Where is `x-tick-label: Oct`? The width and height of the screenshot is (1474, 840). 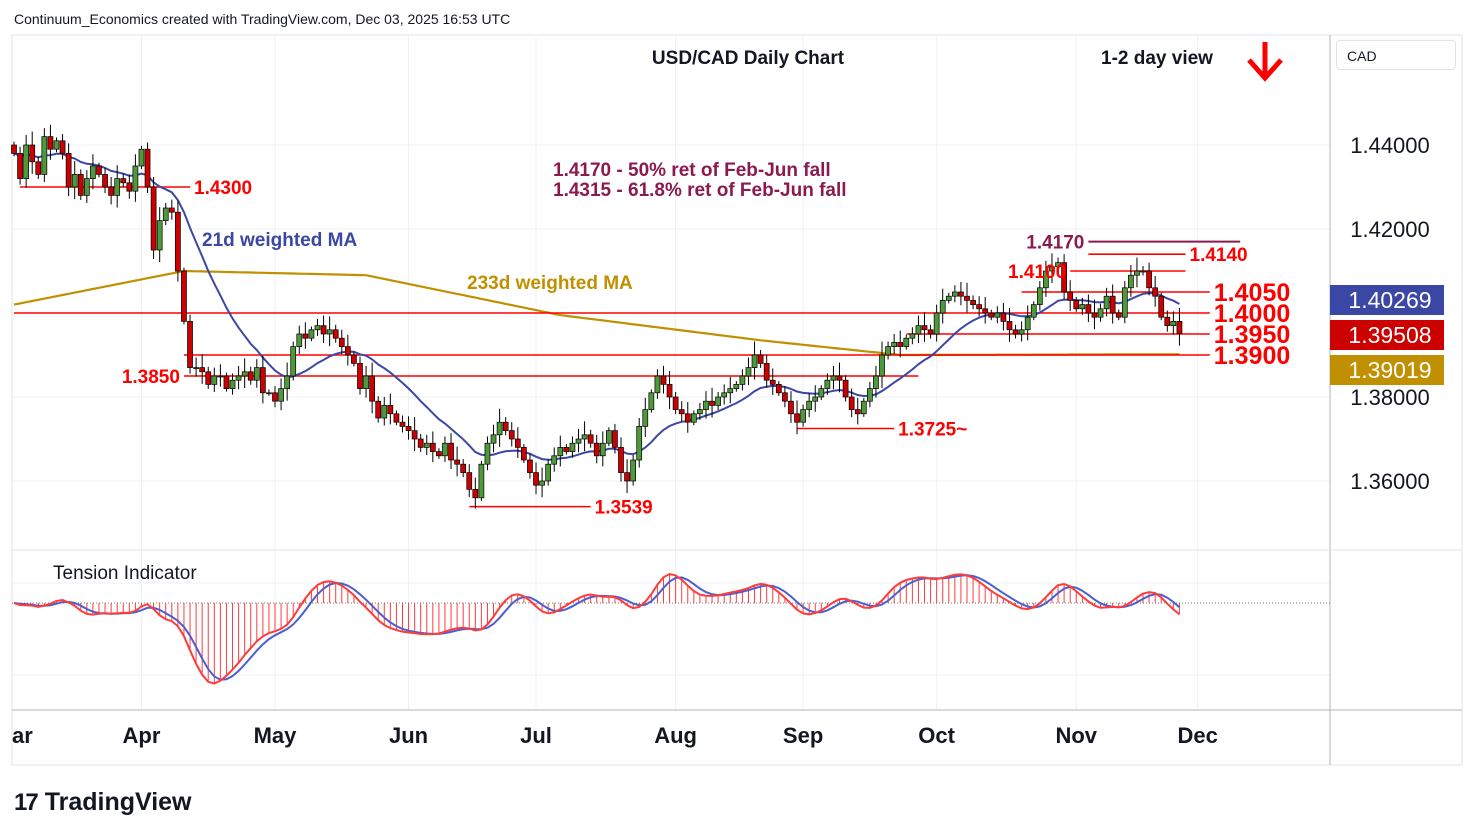
x-tick-label: Oct is located at coordinates (936, 735).